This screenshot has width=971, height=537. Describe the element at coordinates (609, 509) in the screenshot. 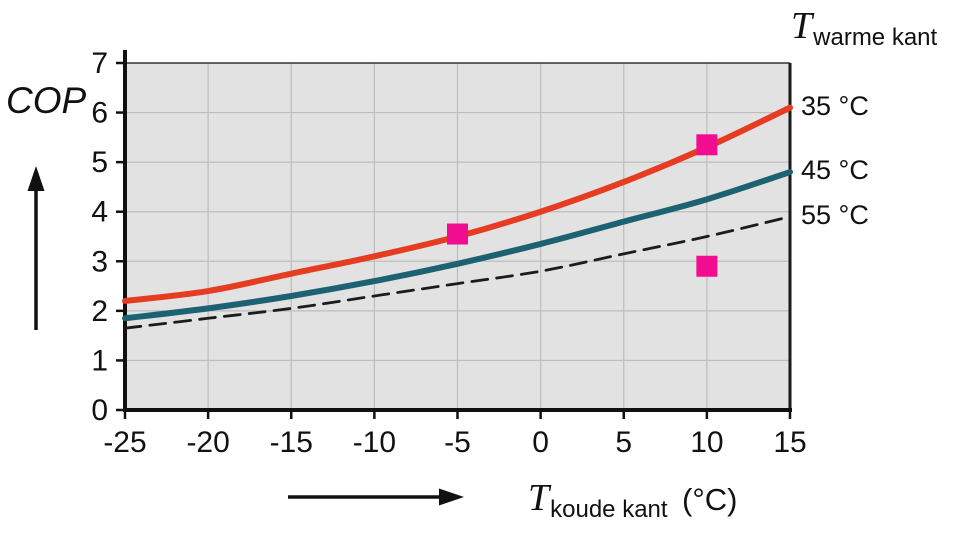

I see `x-axis-title-subscript: koude kant` at that location.